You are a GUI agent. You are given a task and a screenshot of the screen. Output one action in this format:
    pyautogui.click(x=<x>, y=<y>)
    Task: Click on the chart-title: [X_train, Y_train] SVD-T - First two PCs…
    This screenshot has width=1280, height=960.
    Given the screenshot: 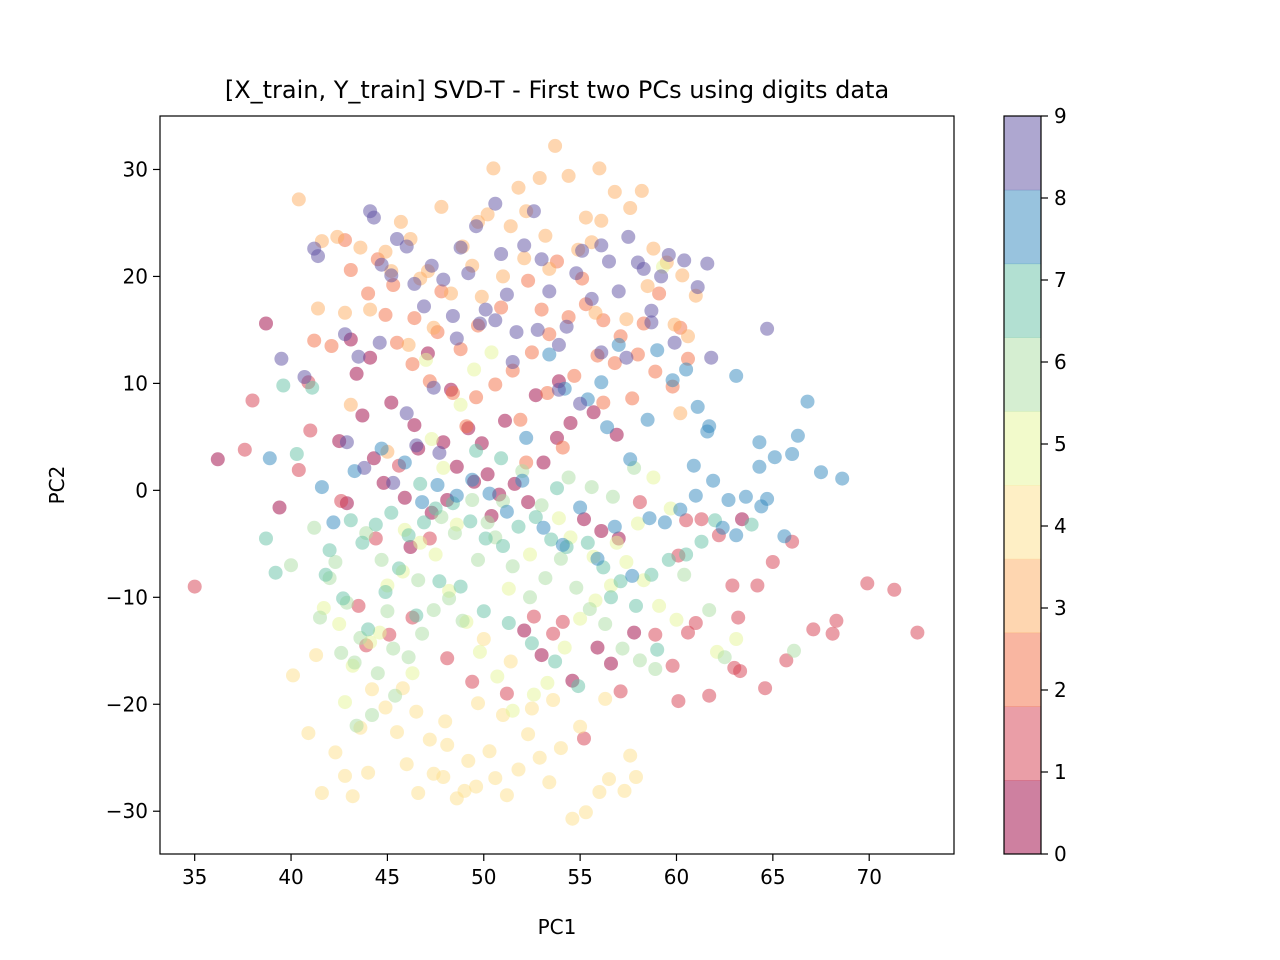 What is the action you would take?
    pyautogui.click(x=557, y=90)
    